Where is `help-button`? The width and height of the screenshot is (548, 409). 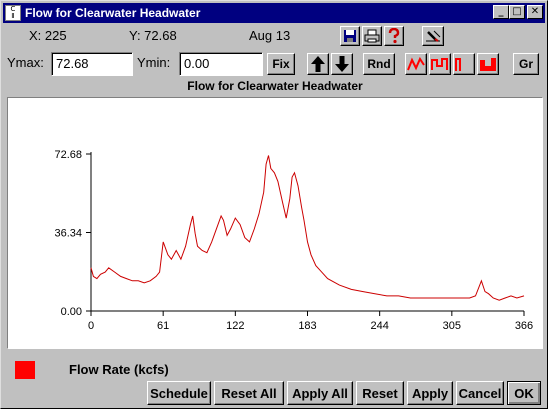
help-button is located at coordinates (394, 36).